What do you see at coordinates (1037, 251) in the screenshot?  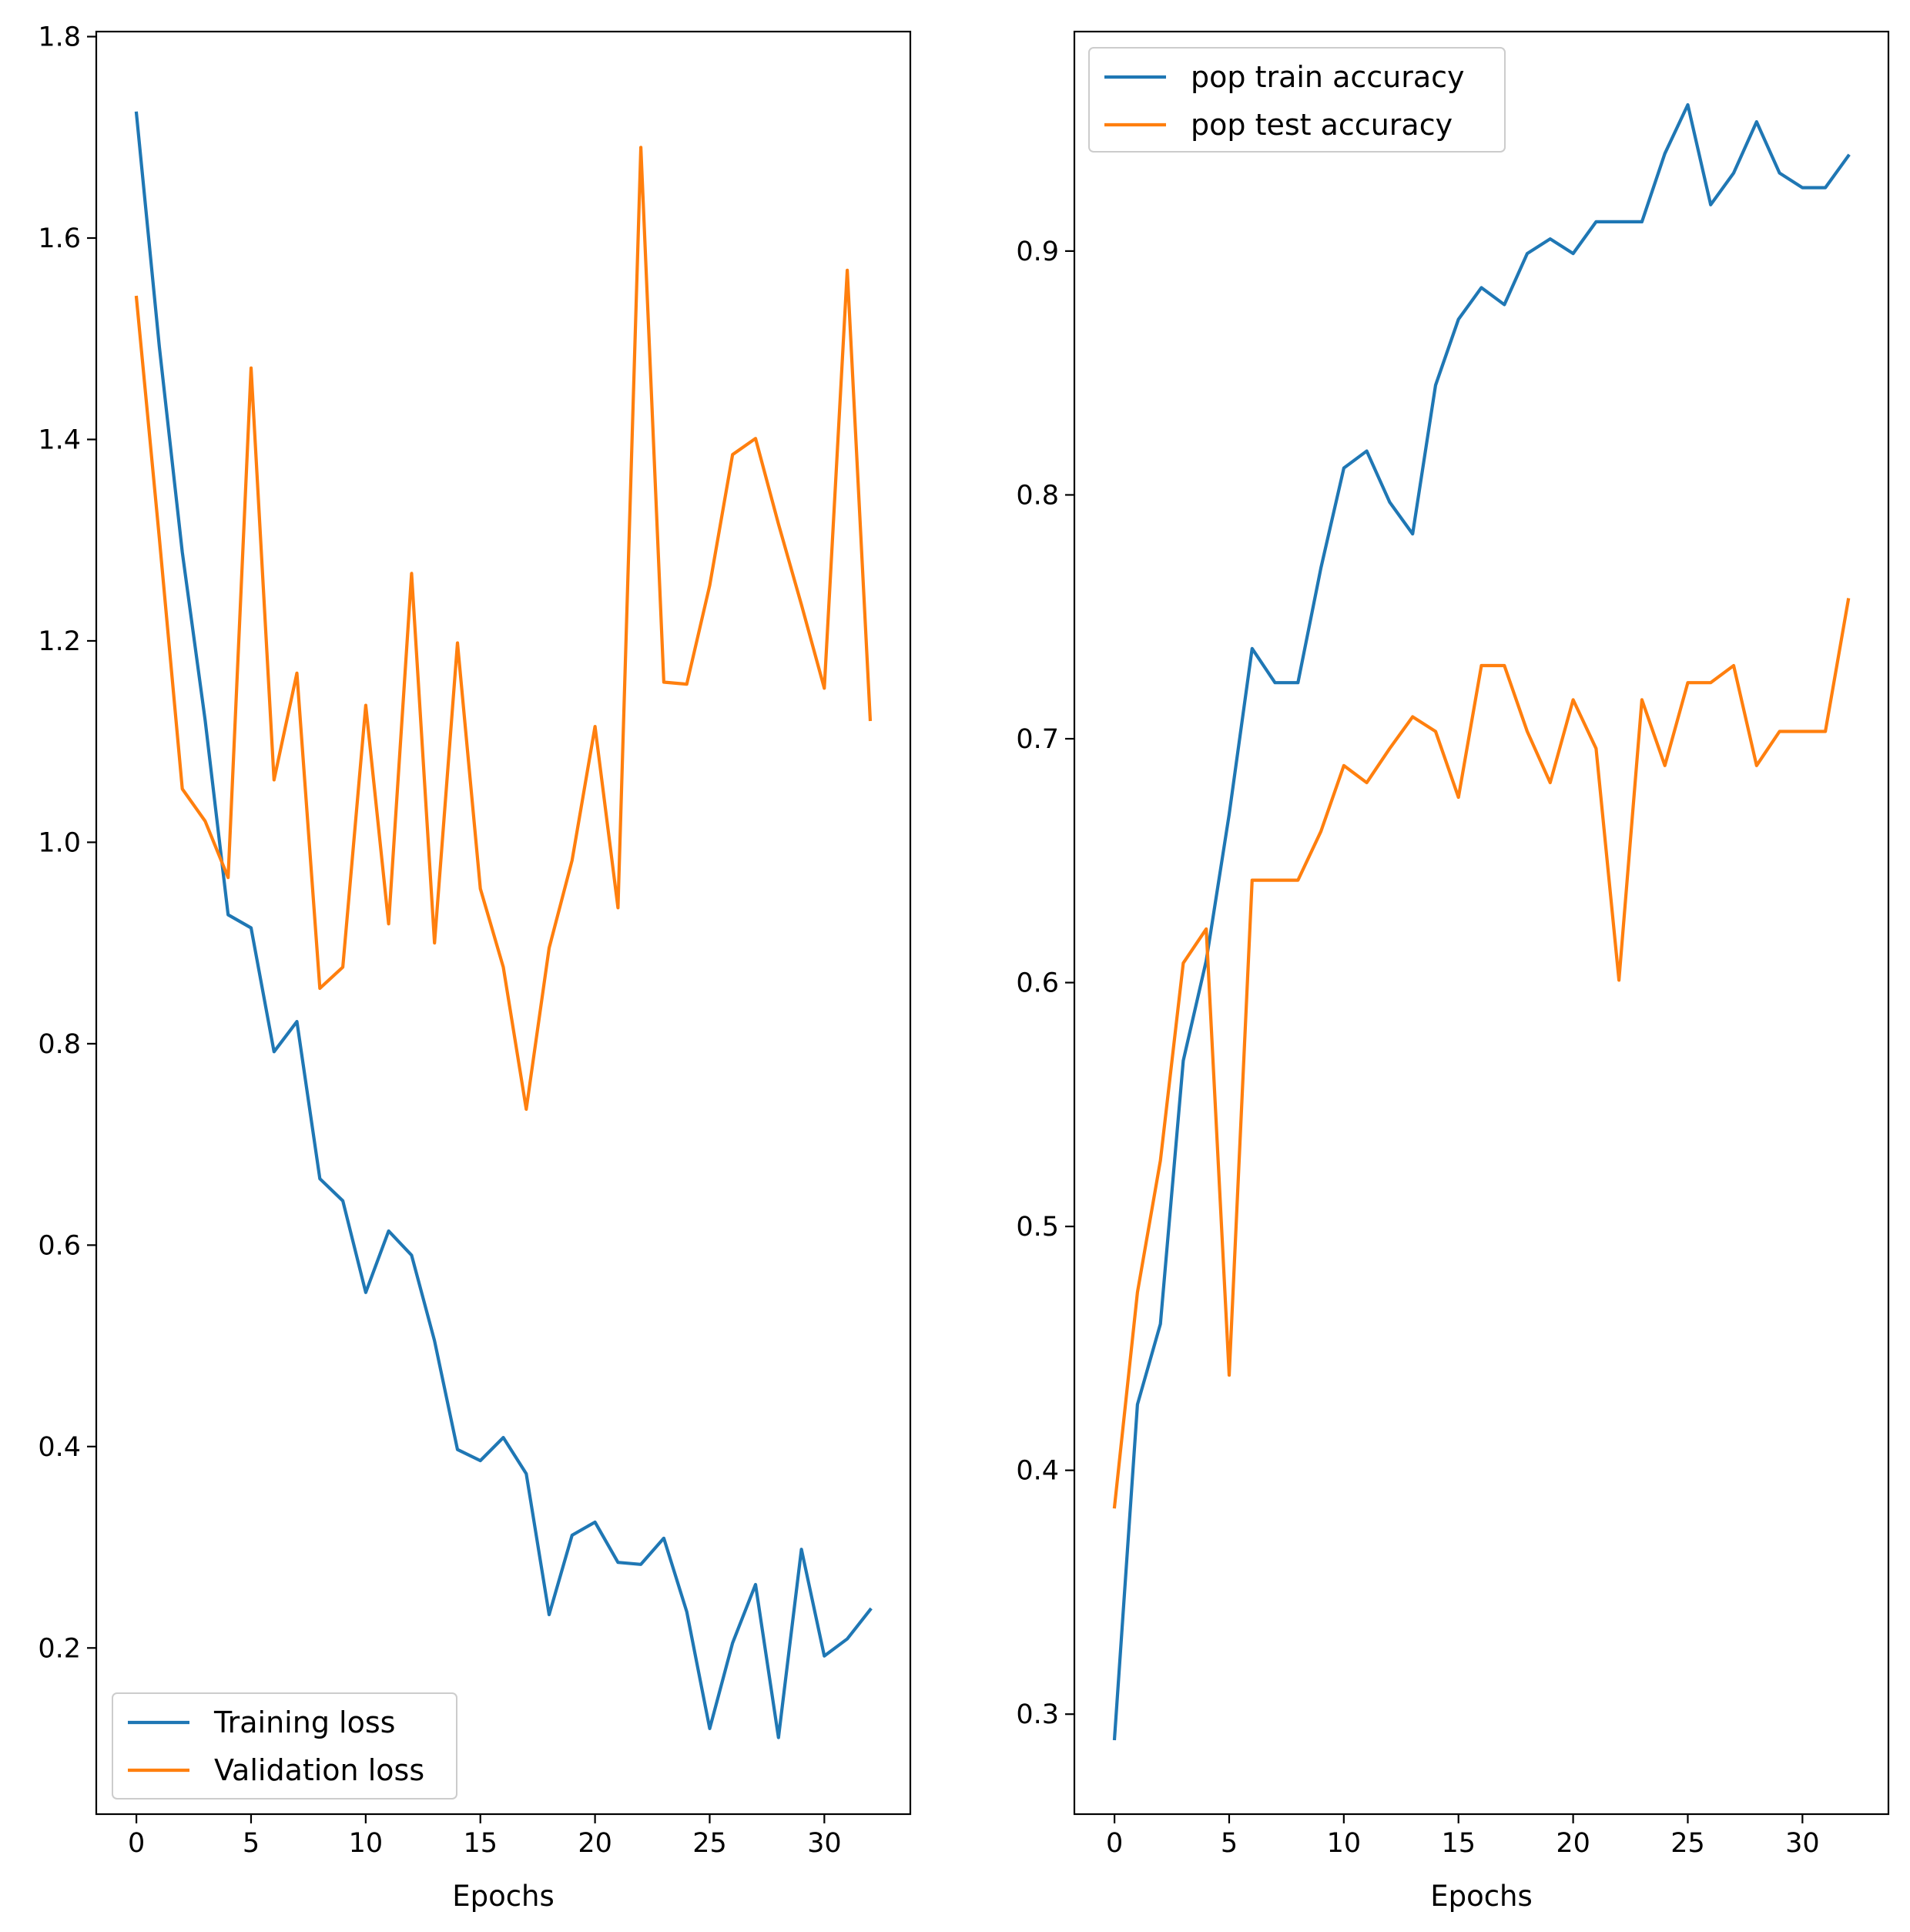 I see `y-tick-label: 0.9` at bounding box center [1037, 251].